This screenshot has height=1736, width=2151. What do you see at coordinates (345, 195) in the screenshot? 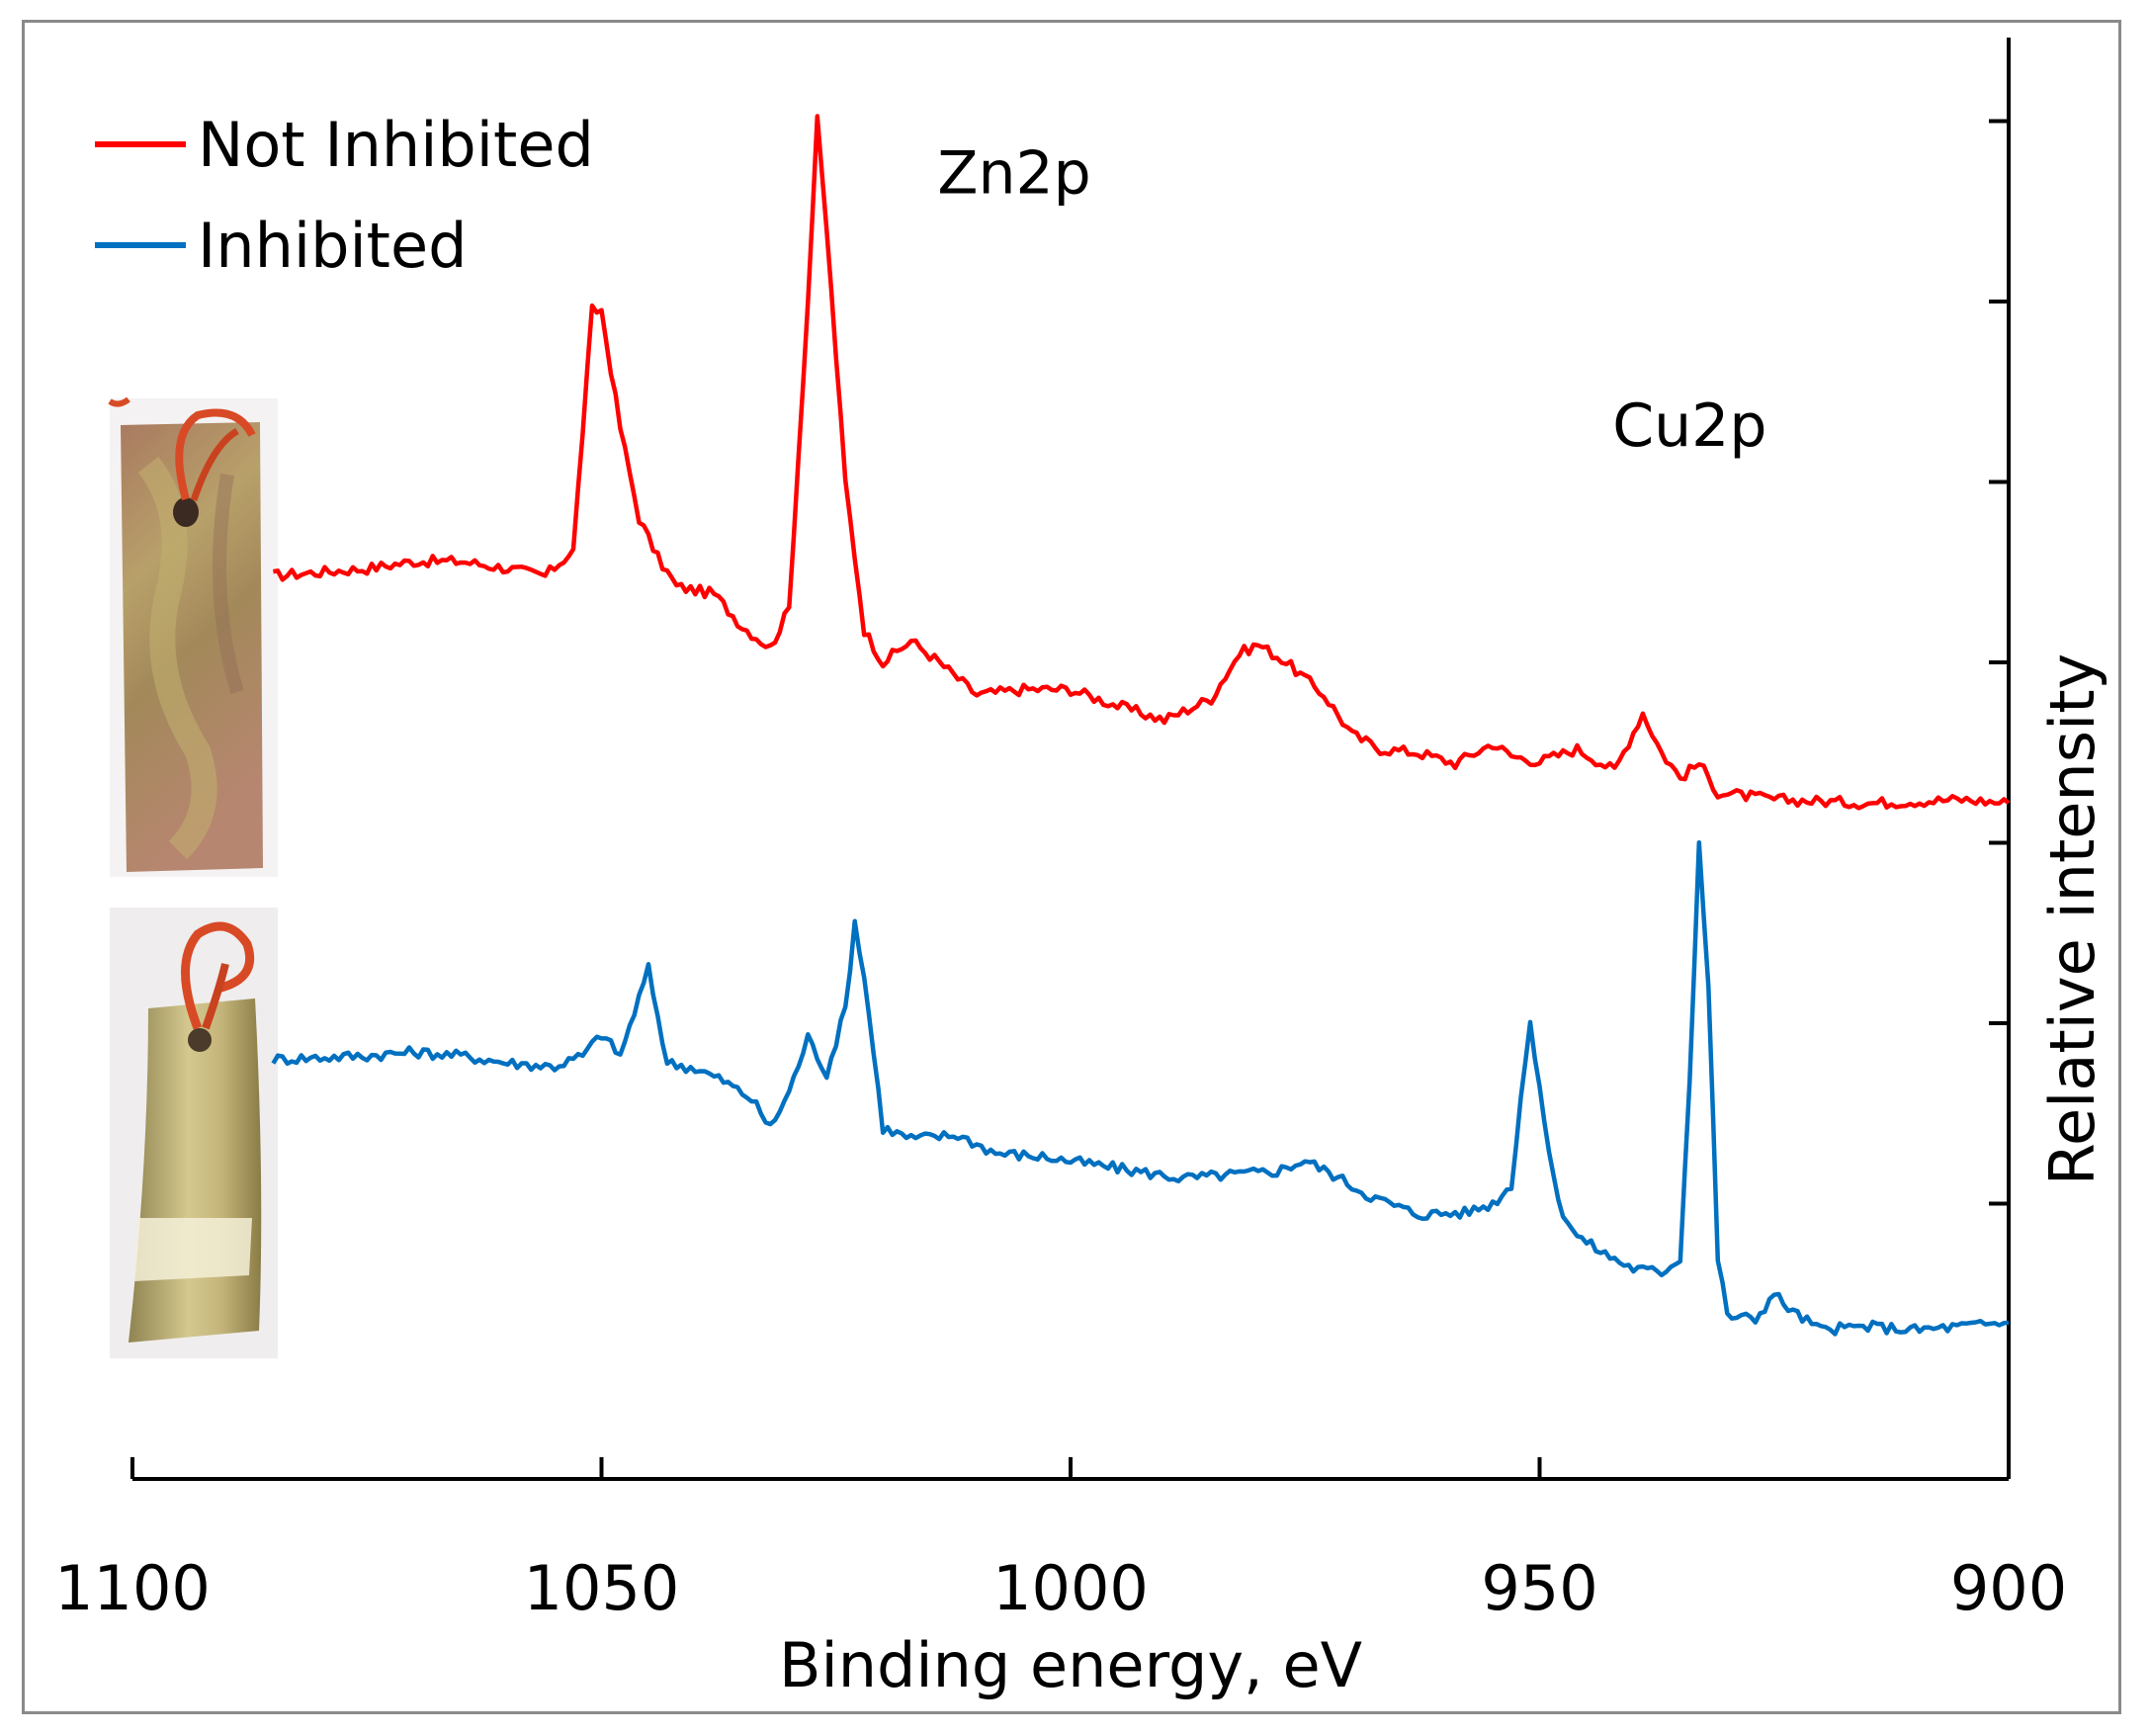
I see `legend: Not Inhibited Inhibited` at bounding box center [345, 195].